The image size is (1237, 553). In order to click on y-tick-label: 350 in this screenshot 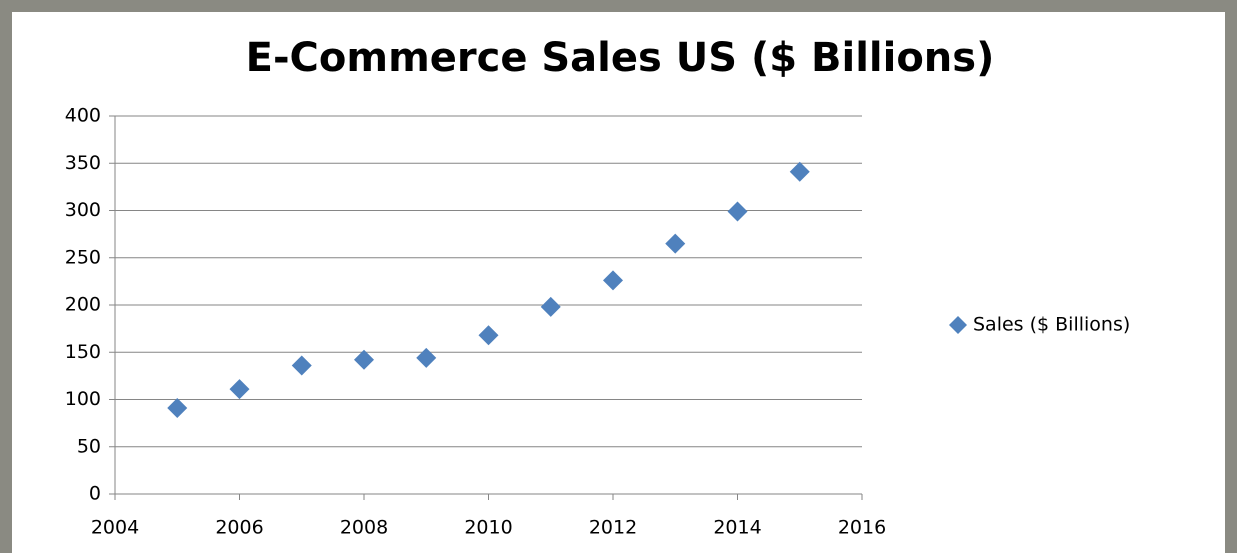, I will do `click(83, 163)`.